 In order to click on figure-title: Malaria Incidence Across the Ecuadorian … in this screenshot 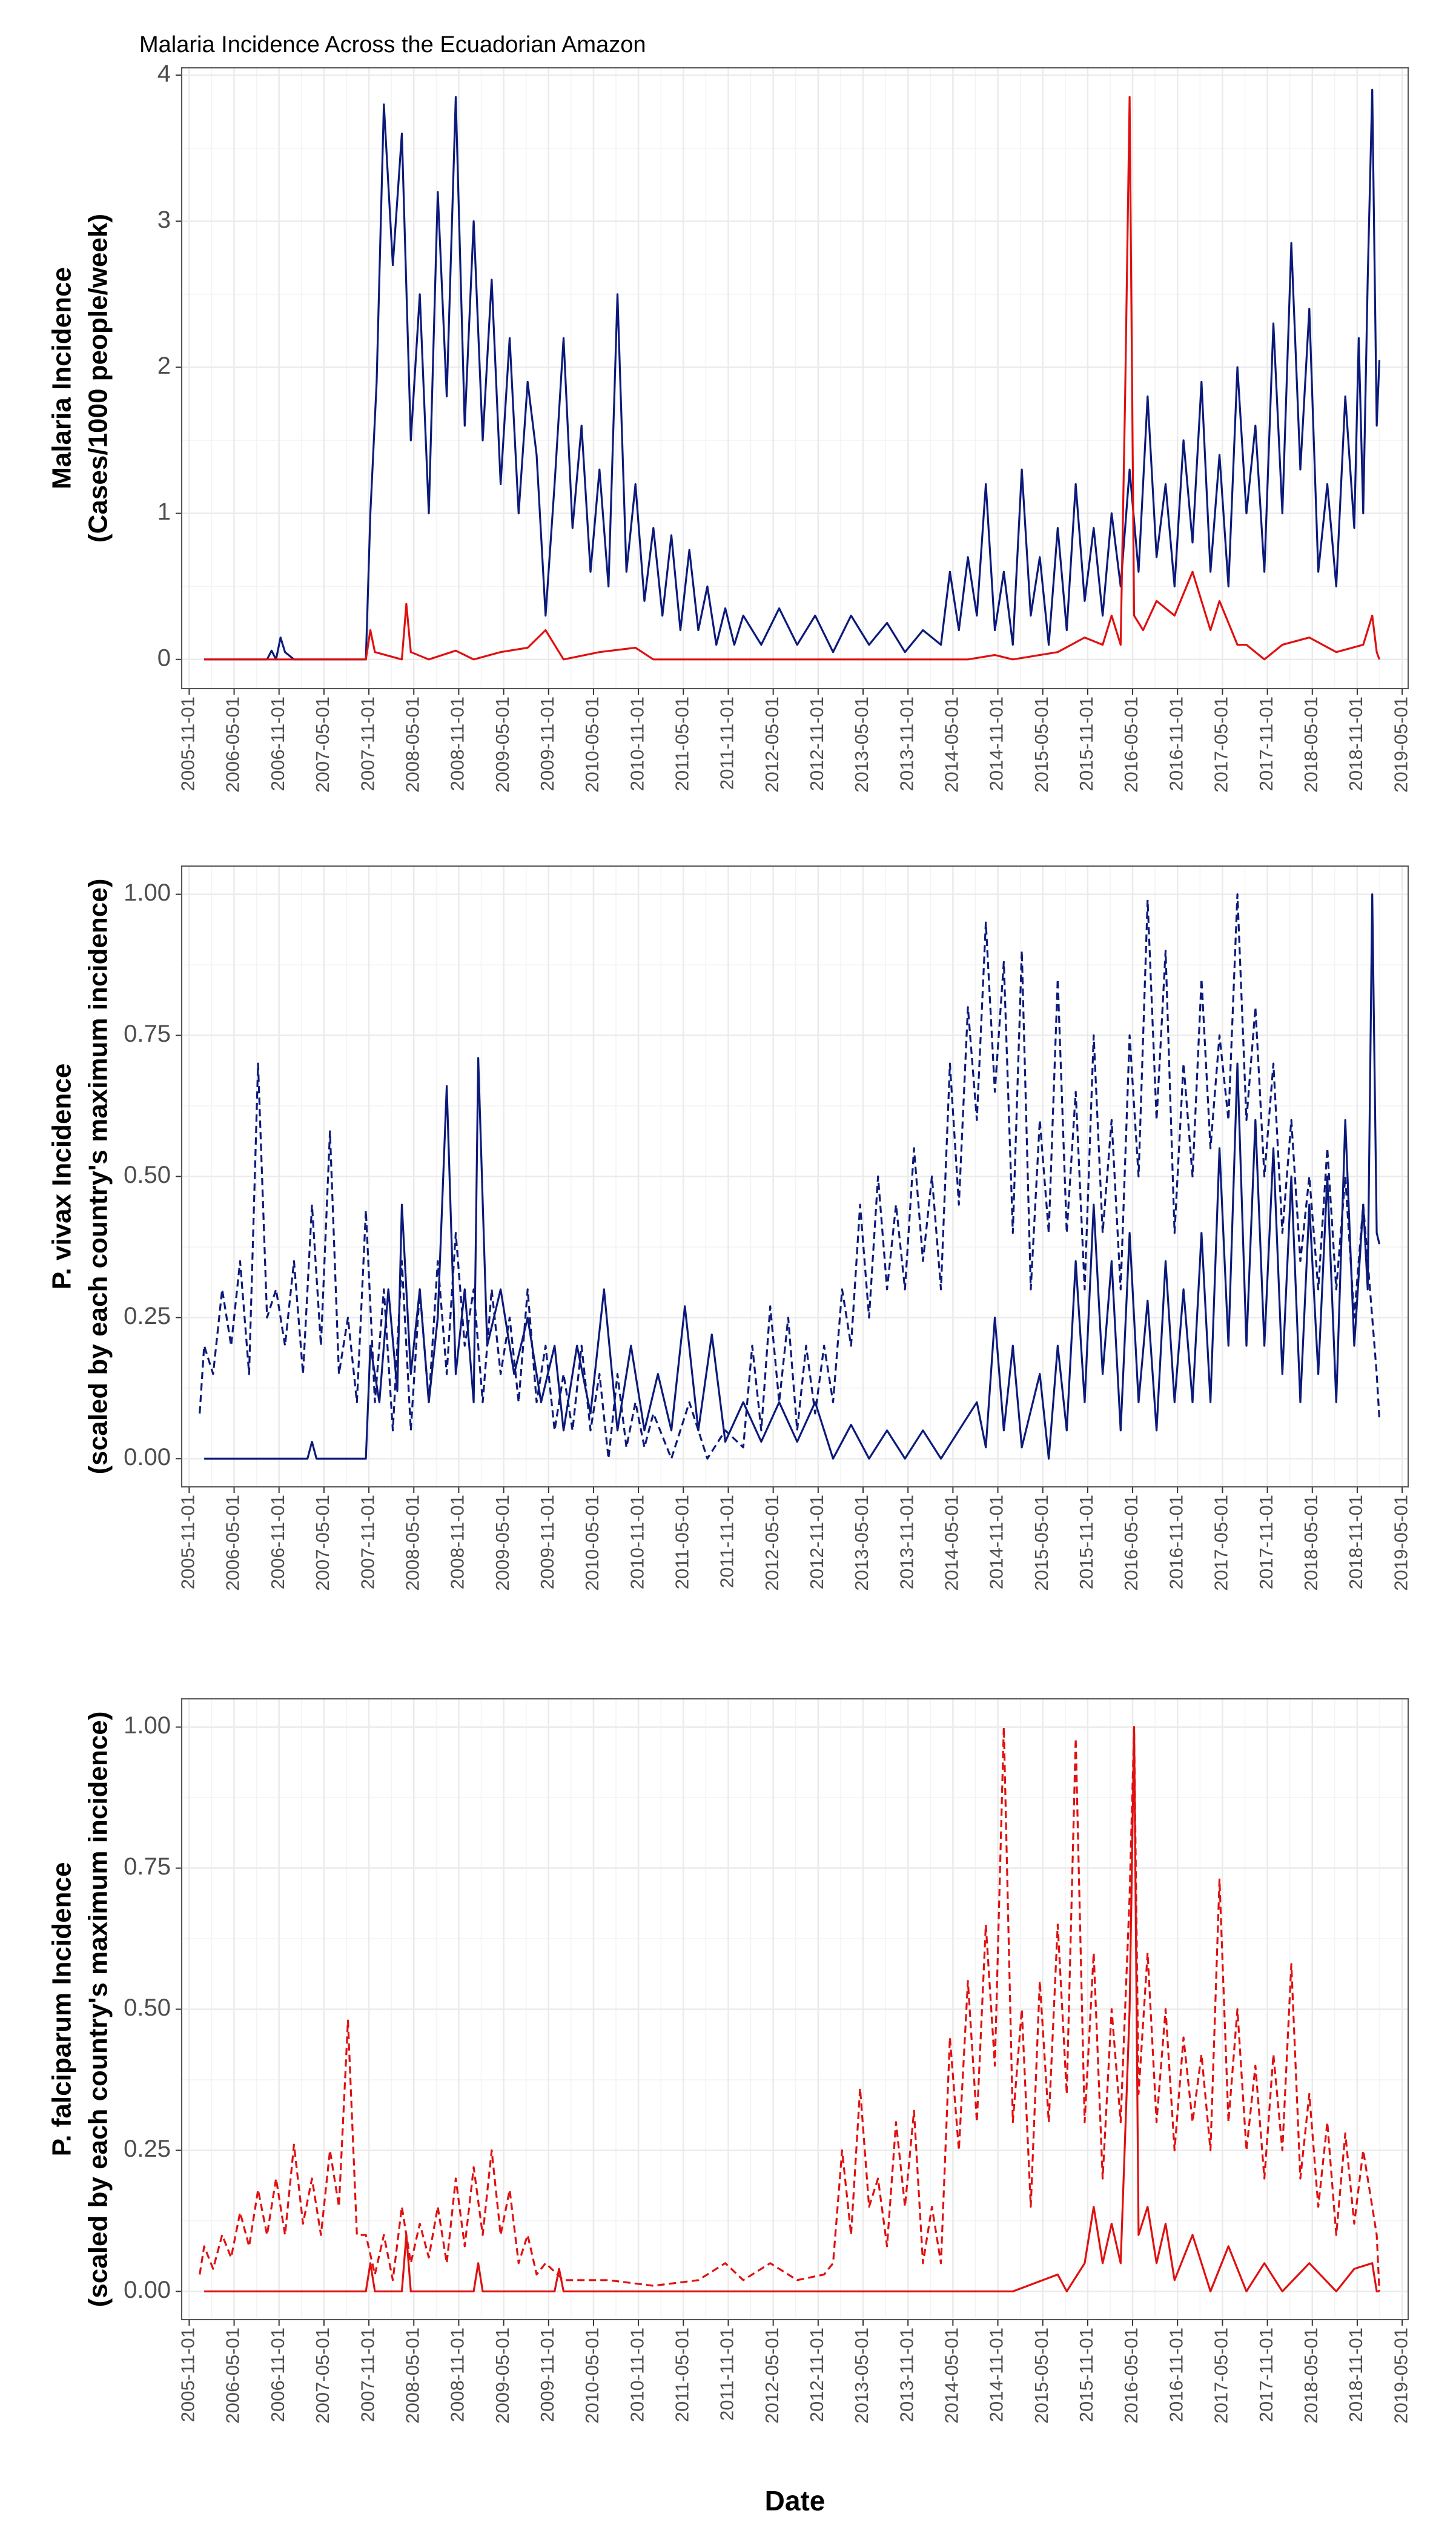, I will do `click(392, 45)`.